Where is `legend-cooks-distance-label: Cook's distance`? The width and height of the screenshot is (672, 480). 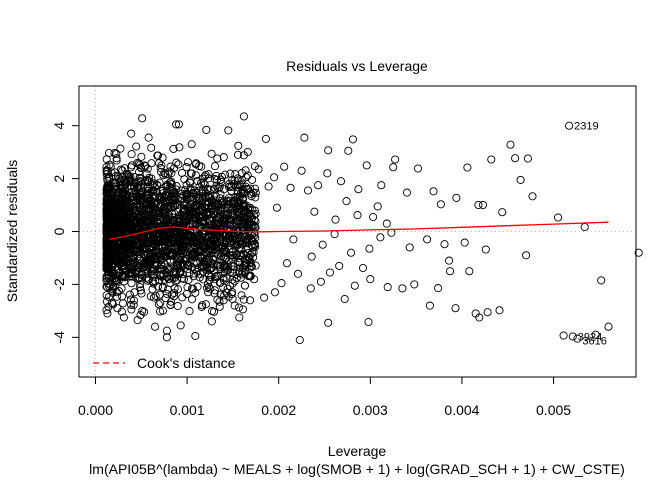 legend-cooks-distance-label: Cook's distance is located at coordinates (186, 363).